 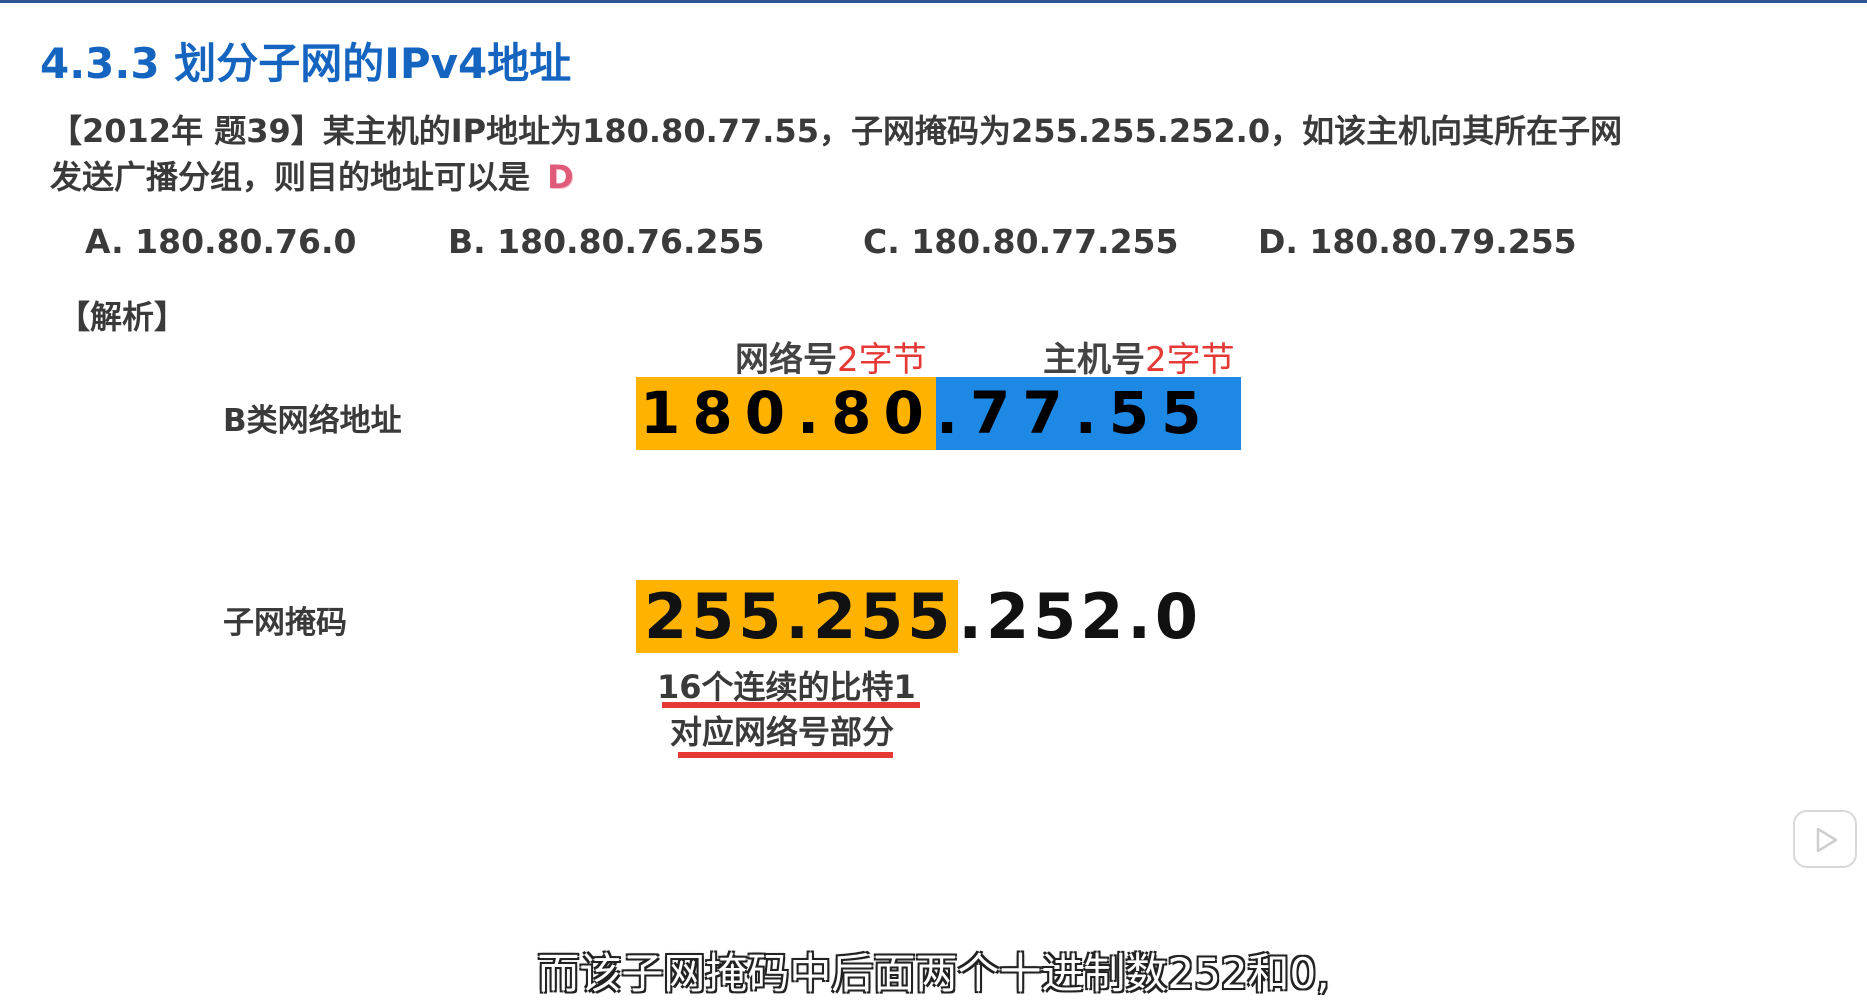 I want to click on mask-network-part: 255.255, so click(x=797, y=616).